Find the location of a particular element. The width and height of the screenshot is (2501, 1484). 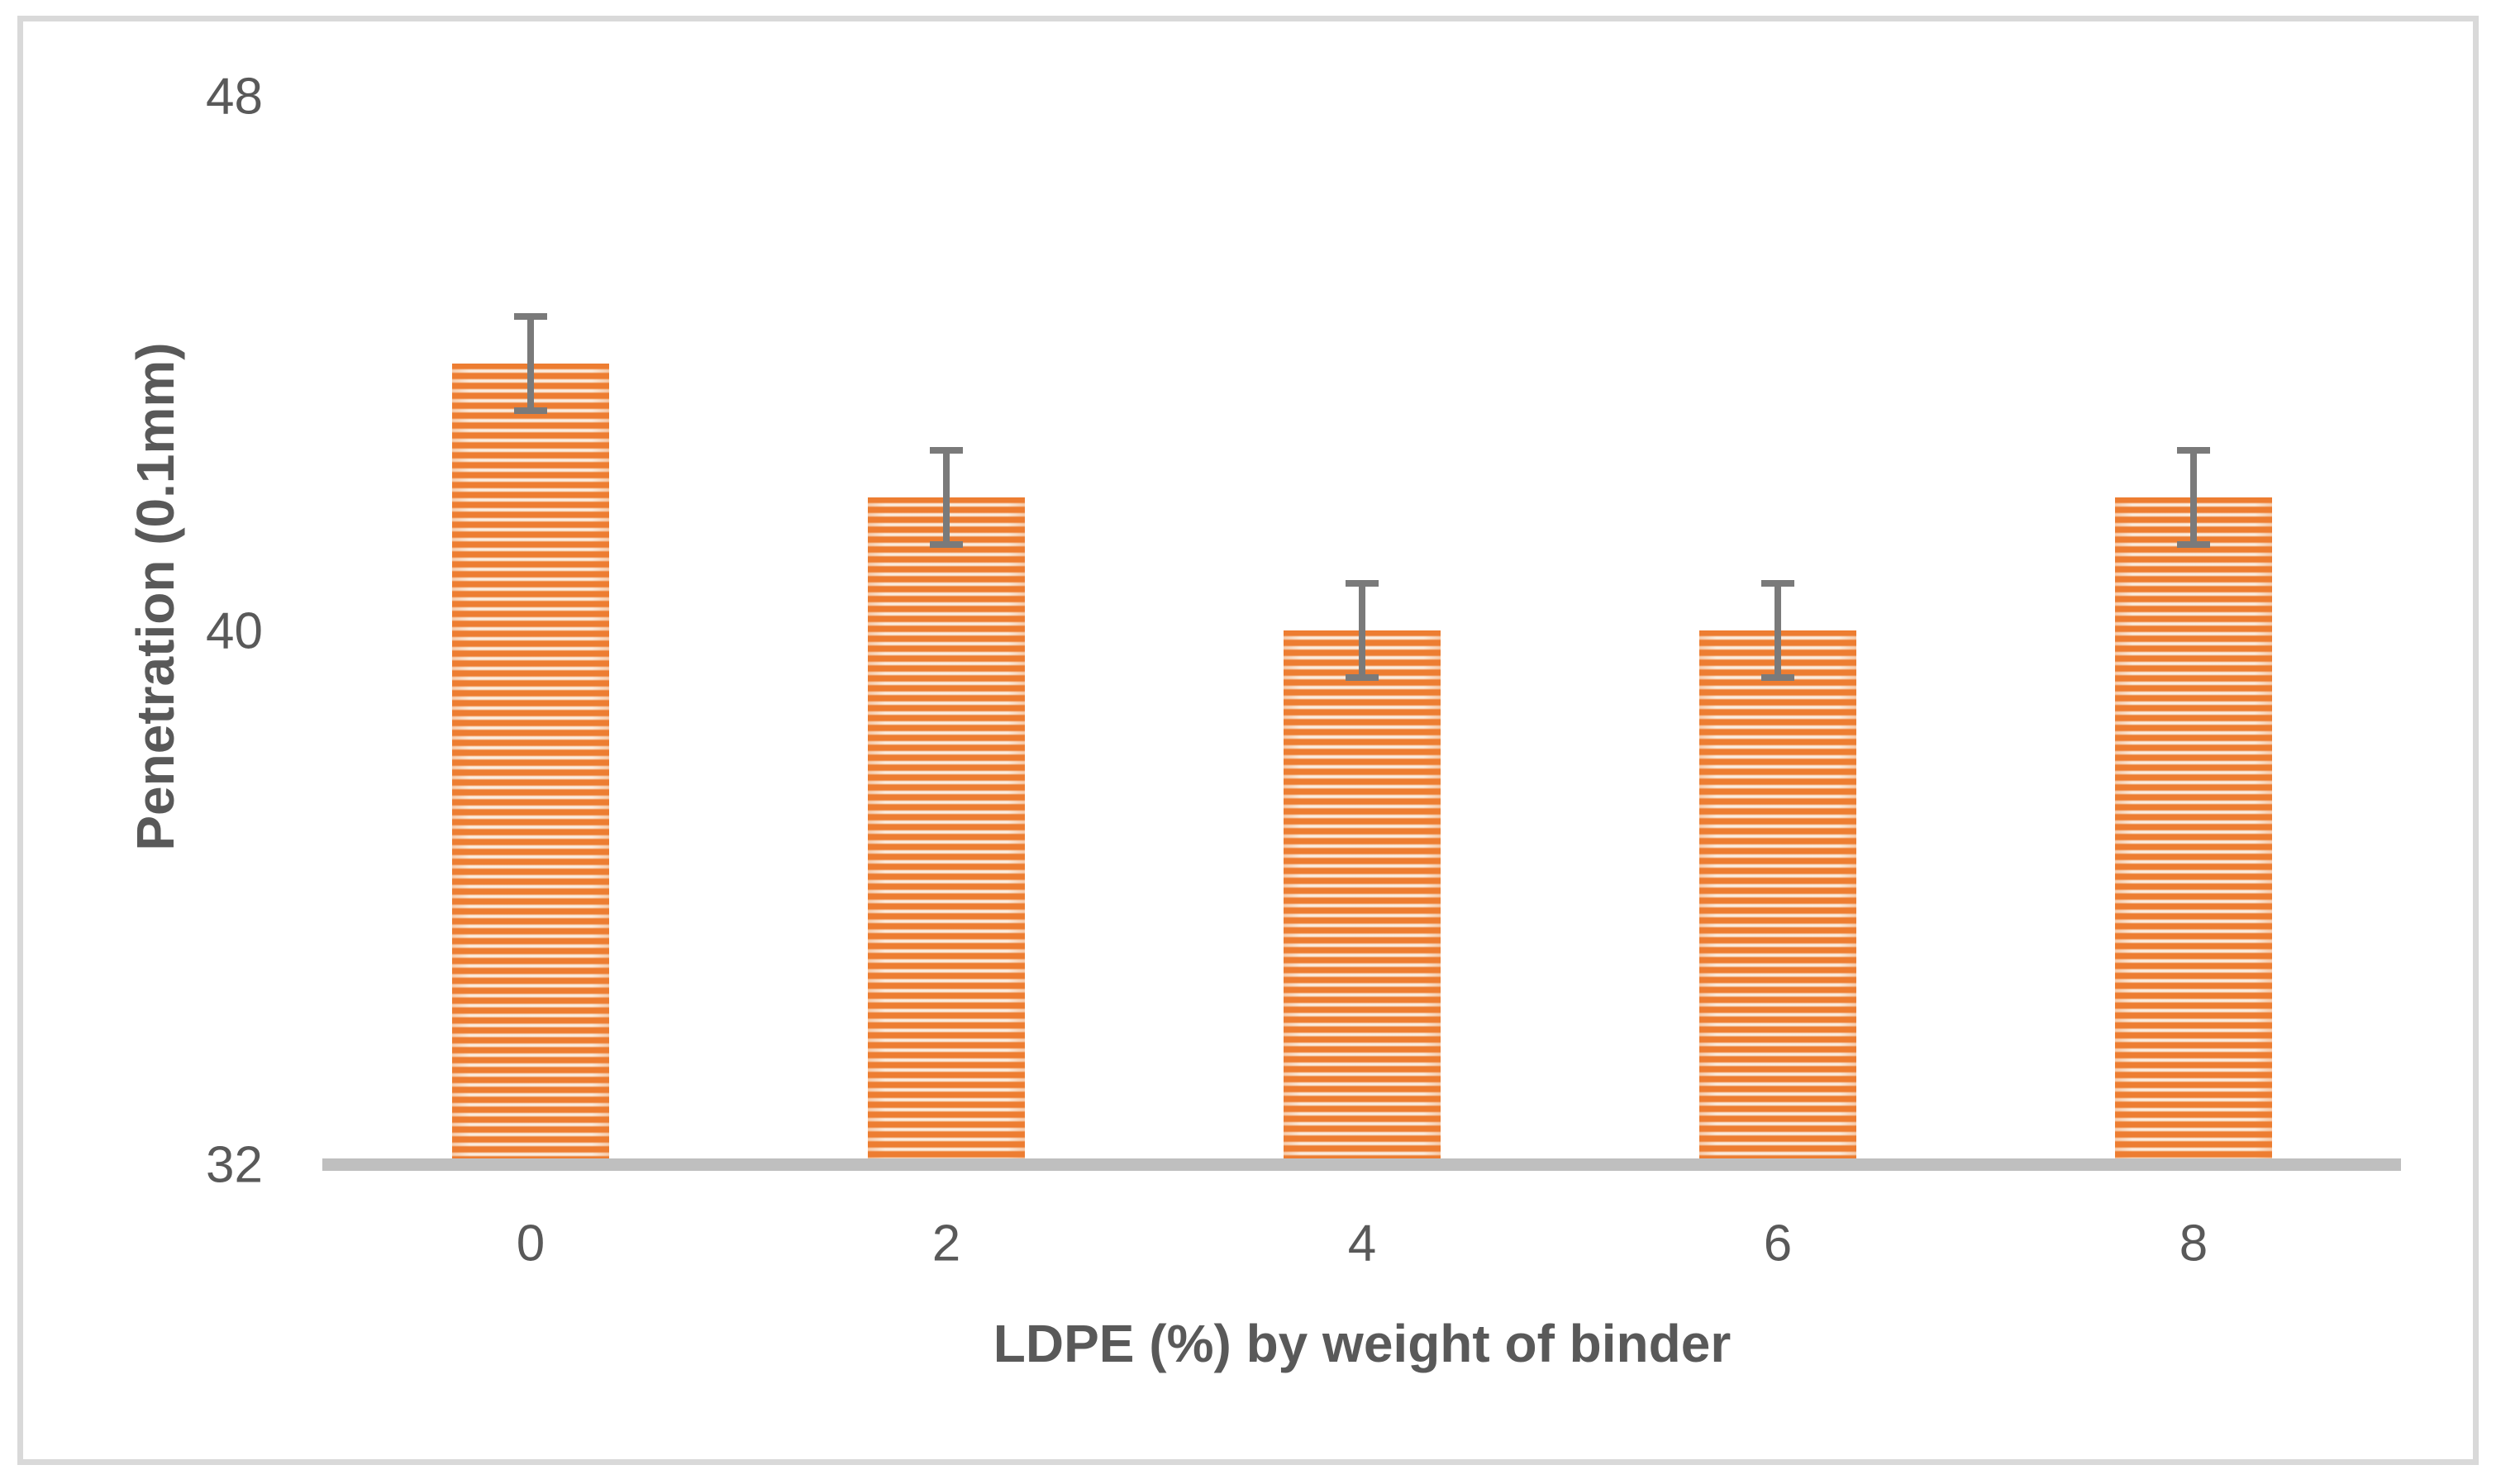

x-tick-label: 6 is located at coordinates (1778, 1243).